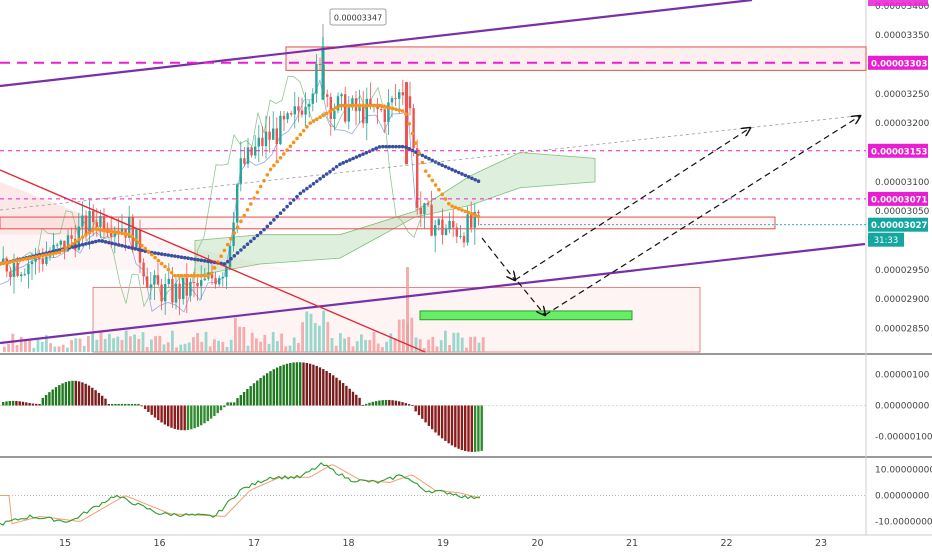 The width and height of the screenshot is (932, 554). I want to click on price-badge, so click(898, 62).